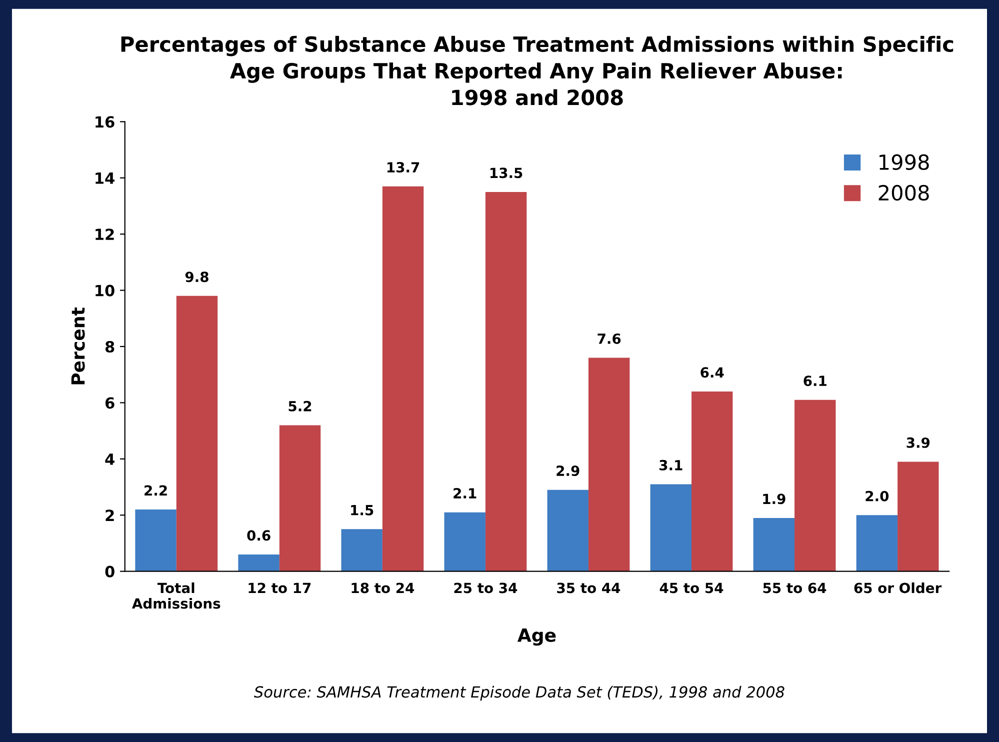 The width and height of the screenshot is (999, 742). Describe the element at coordinates (155, 490) in the screenshot. I see `data-label: 2.2` at that location.